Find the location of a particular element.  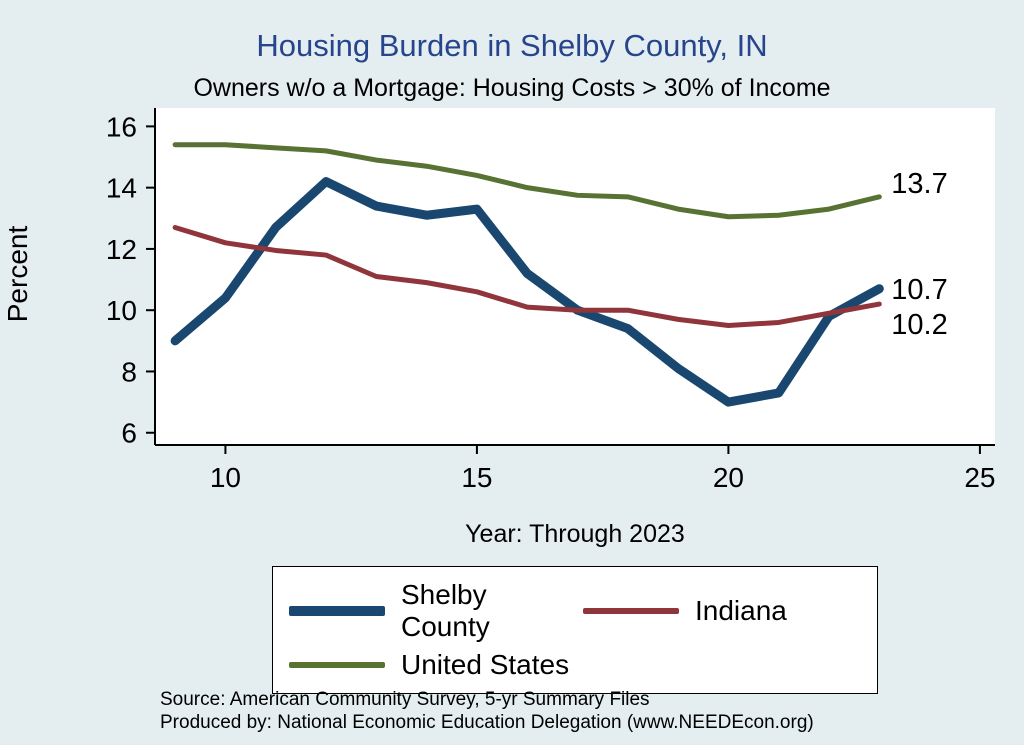

series-line-united-states is located at coordinates (527, 181).